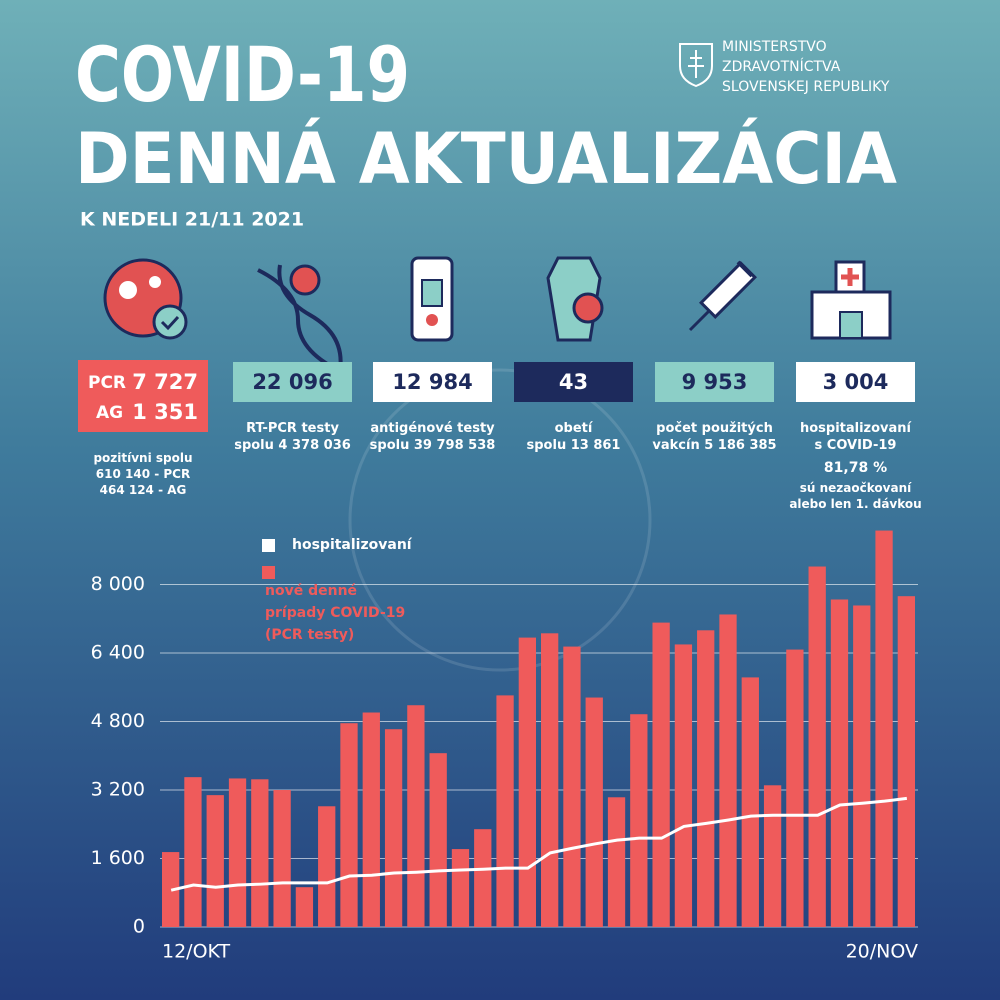 Image resolution: width=1000 pixels, height=1000 pixels. Describe the element at coordinates (855, 437) in the screenshot. I see `stat-caption: hospitalizovaní s COVID-19` at that location.